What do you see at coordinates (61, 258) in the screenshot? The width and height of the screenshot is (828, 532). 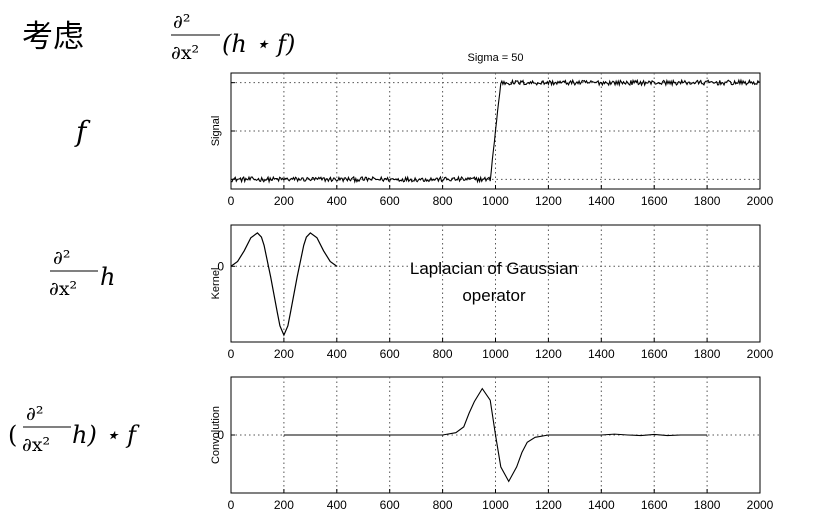 I see `row-2-numerator: ∂²` at bounding box center [61, 258].